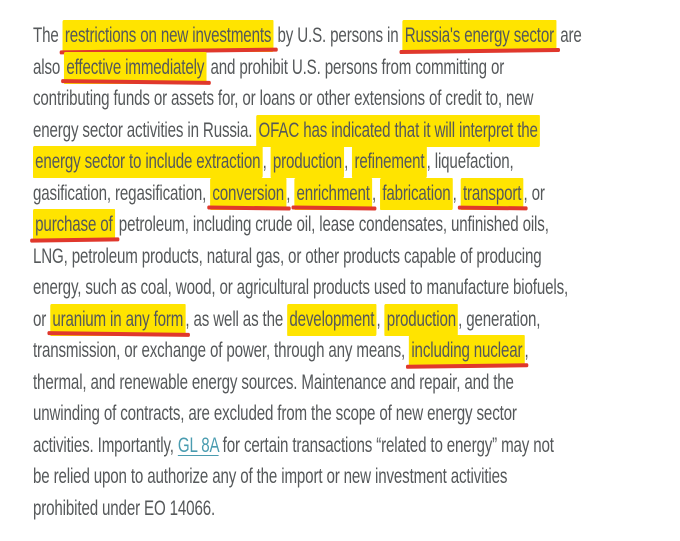 This screenshot has height=541, width=680. What do you see at coordinates (499, 319) in the screenshot?
I see `text-segment: , generation,` at bounding box center [499, 319].